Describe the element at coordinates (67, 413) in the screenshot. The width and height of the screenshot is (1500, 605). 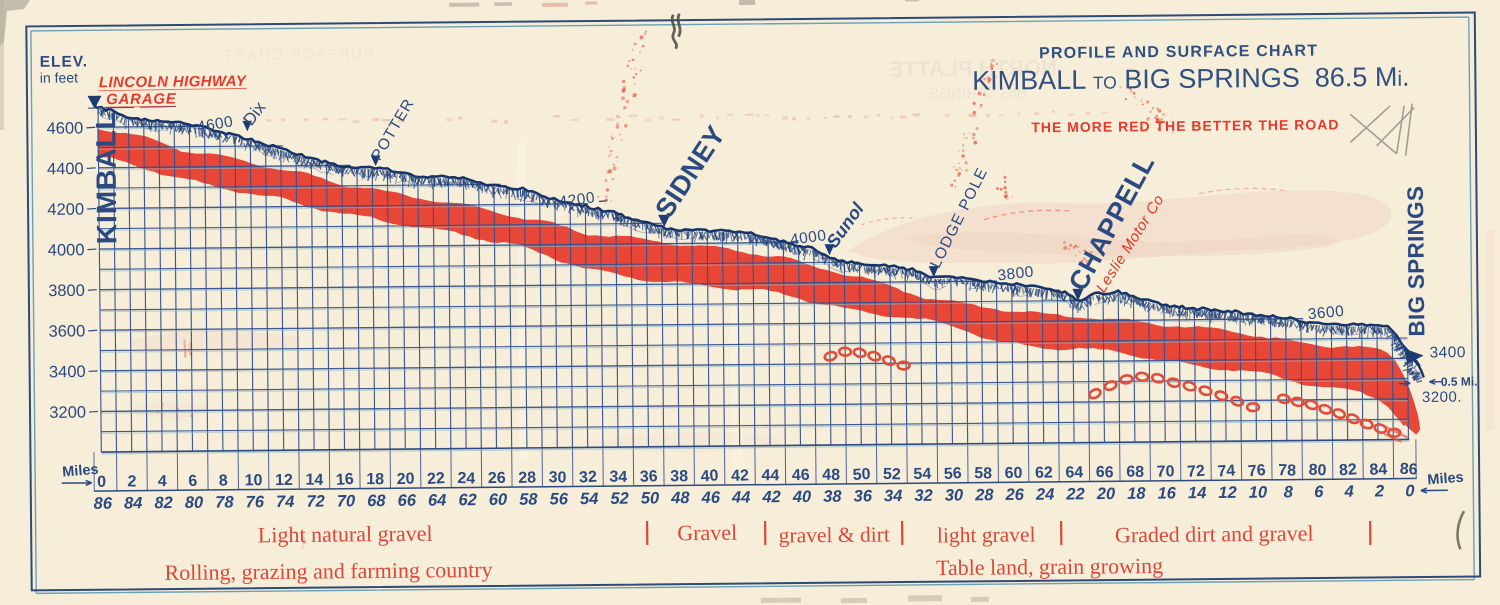
I see `svg-text: 3200` at that location.